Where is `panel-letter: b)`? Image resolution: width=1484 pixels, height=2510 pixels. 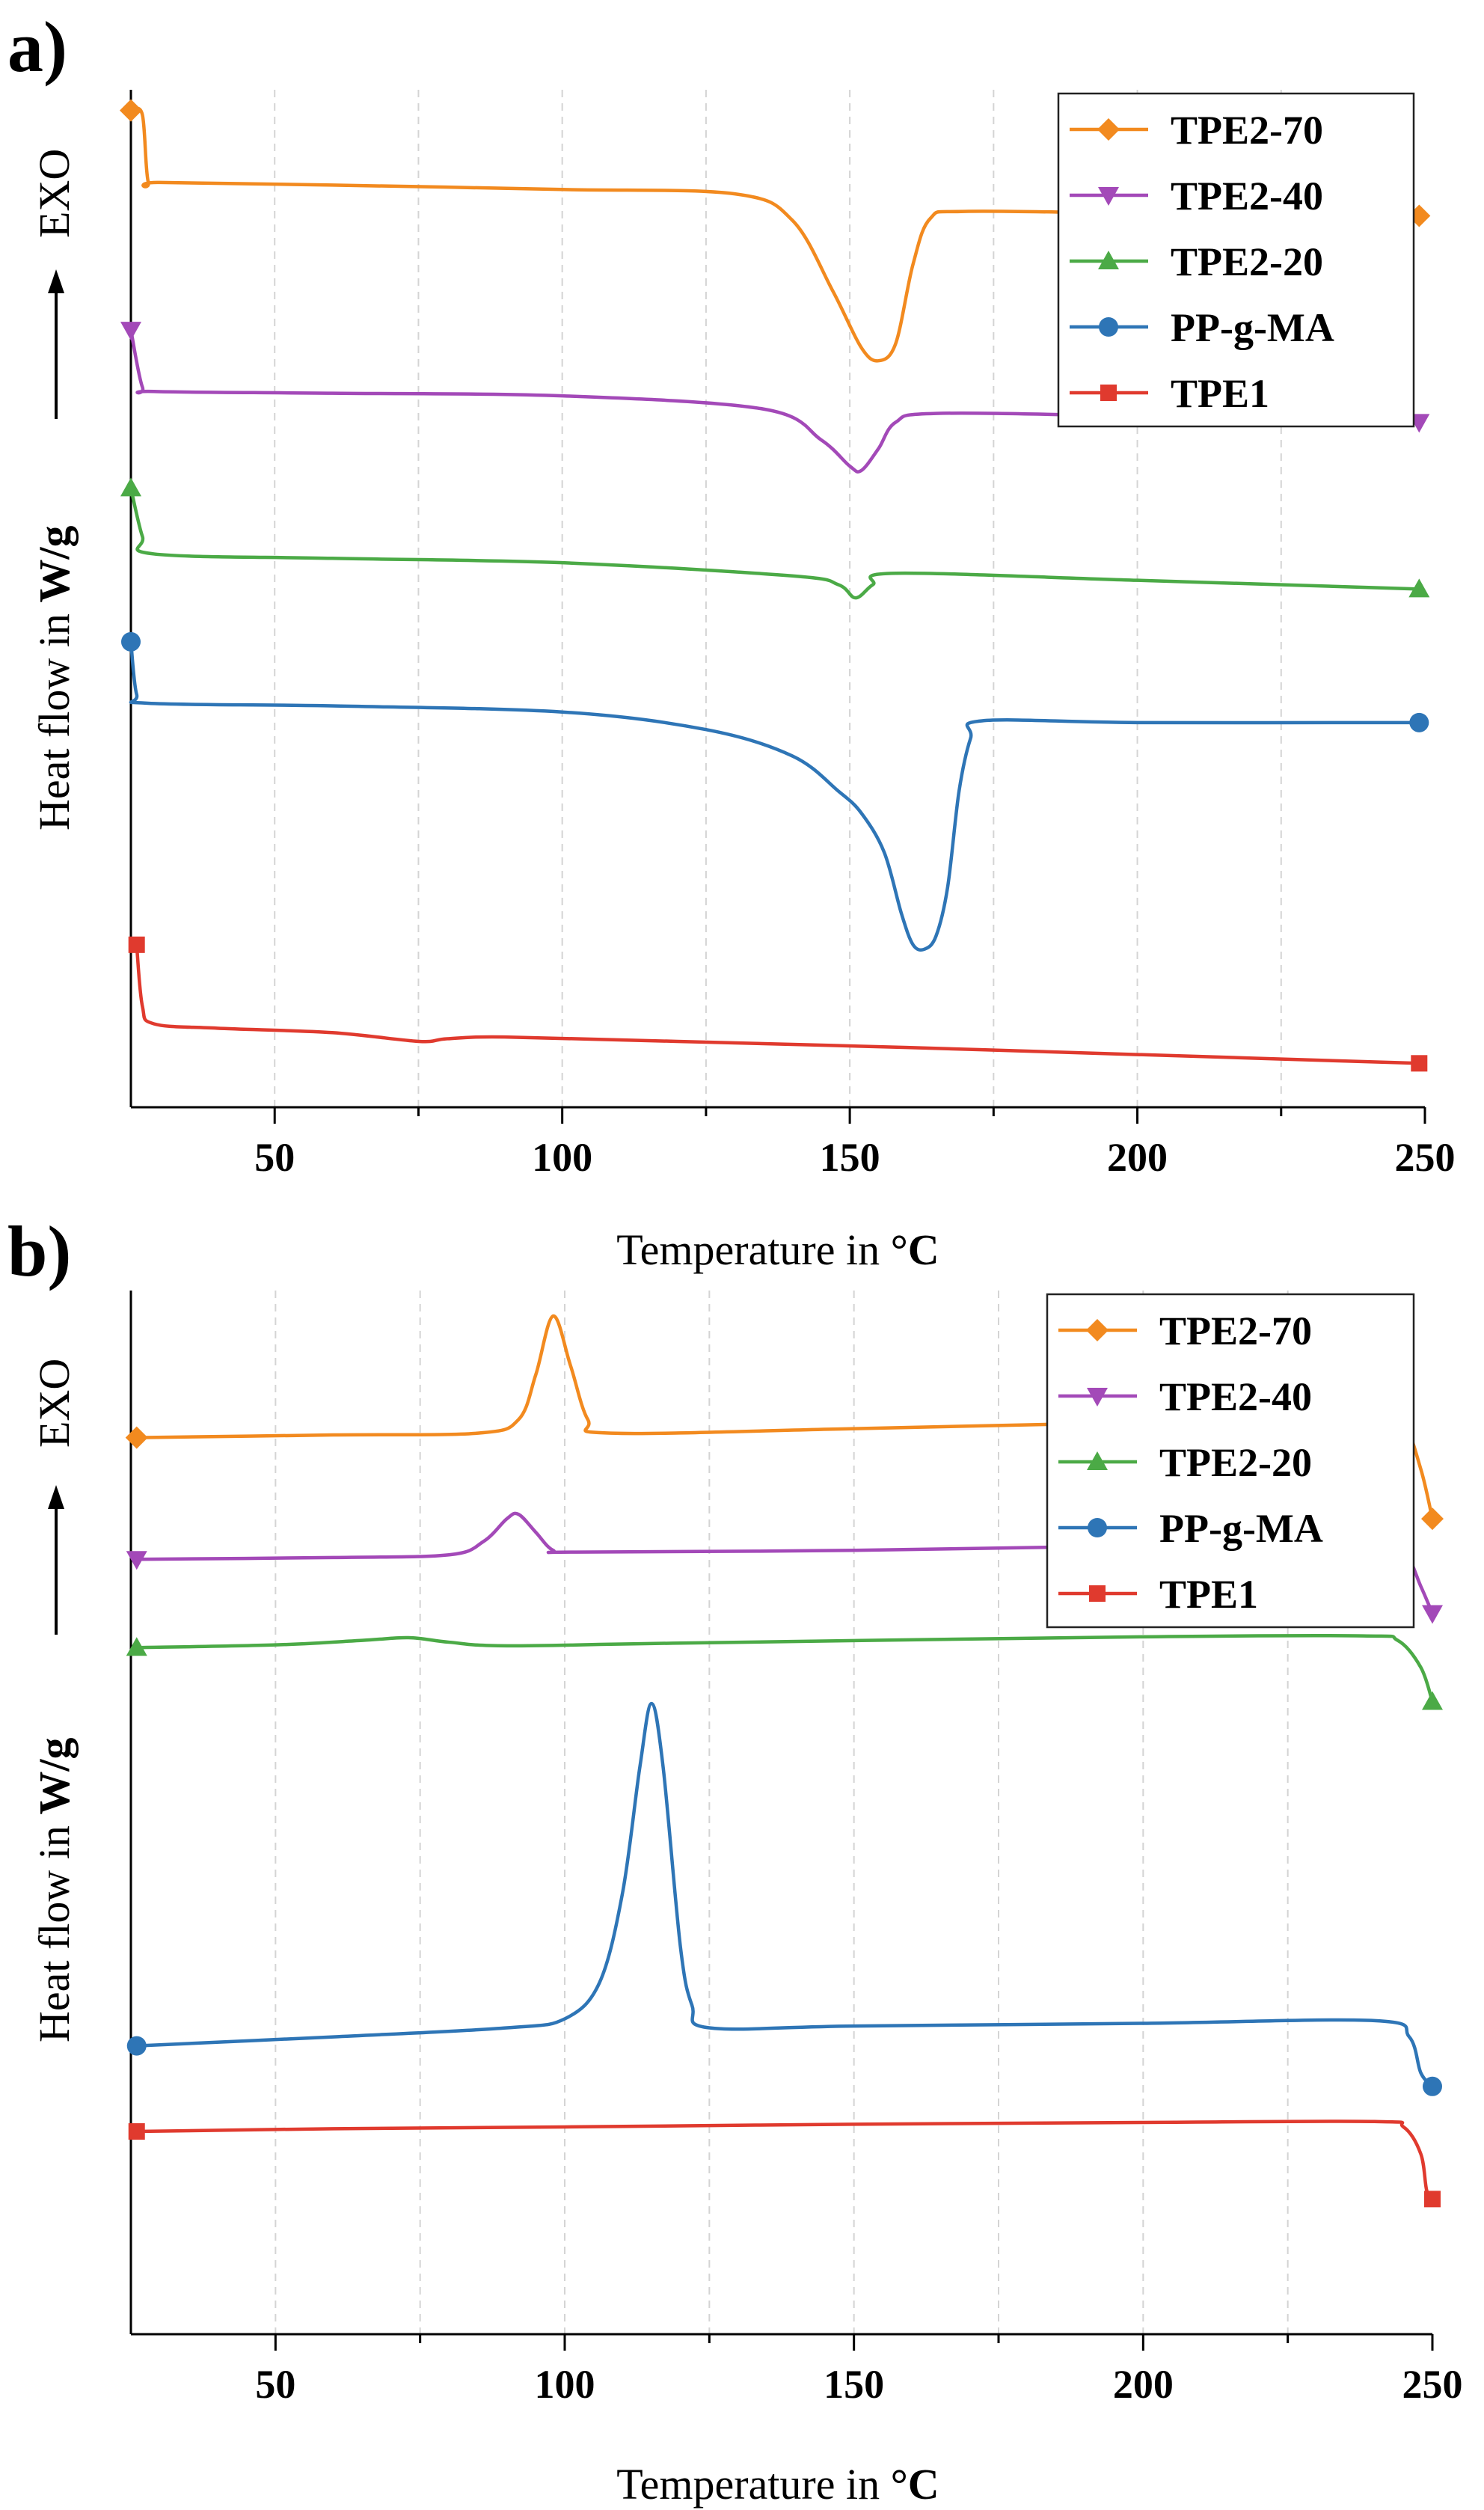 panel-letter: b) is located at coordinates (39, 1251).